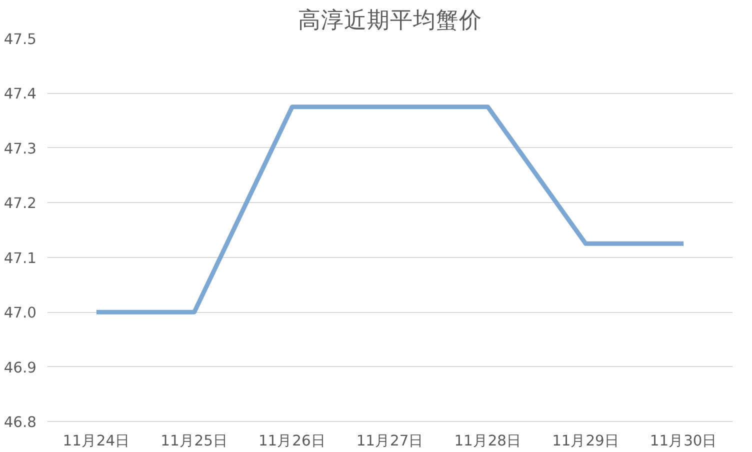 Image resolution: width=752 pixels, height=452 pixels. I want to click on y-tick-label: 47.3, so click(20, 149).